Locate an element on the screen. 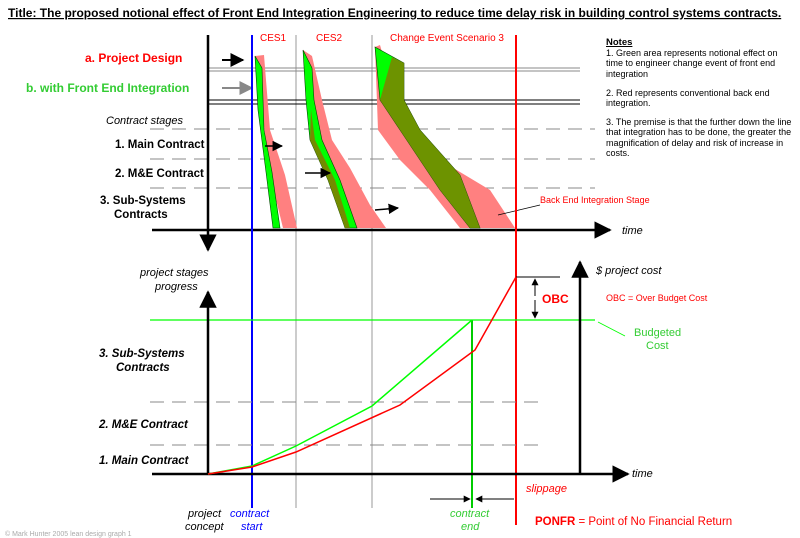 The height and width of the screenshot is (538, 800). back-end-label: Back End Integration Stage is located at coordinates (595, 200).